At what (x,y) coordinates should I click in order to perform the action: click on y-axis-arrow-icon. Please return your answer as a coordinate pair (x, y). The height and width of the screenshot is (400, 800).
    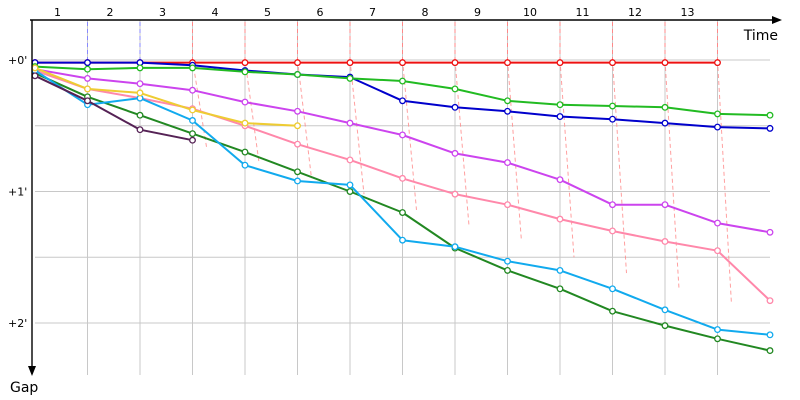
    Looking at the image, I should click on (32, 371).